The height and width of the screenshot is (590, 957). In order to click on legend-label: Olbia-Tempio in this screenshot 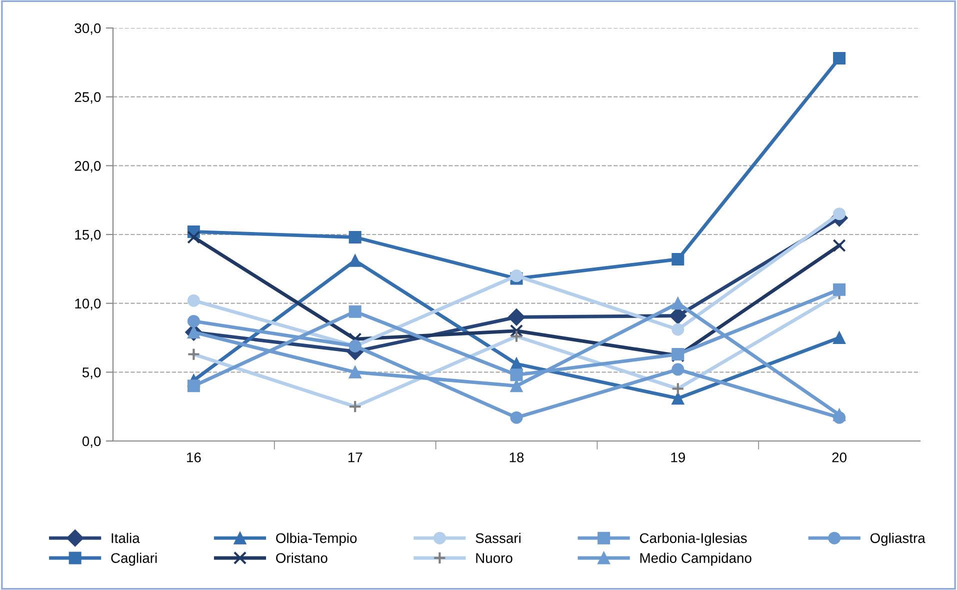, I will do `click(316, 539)`.